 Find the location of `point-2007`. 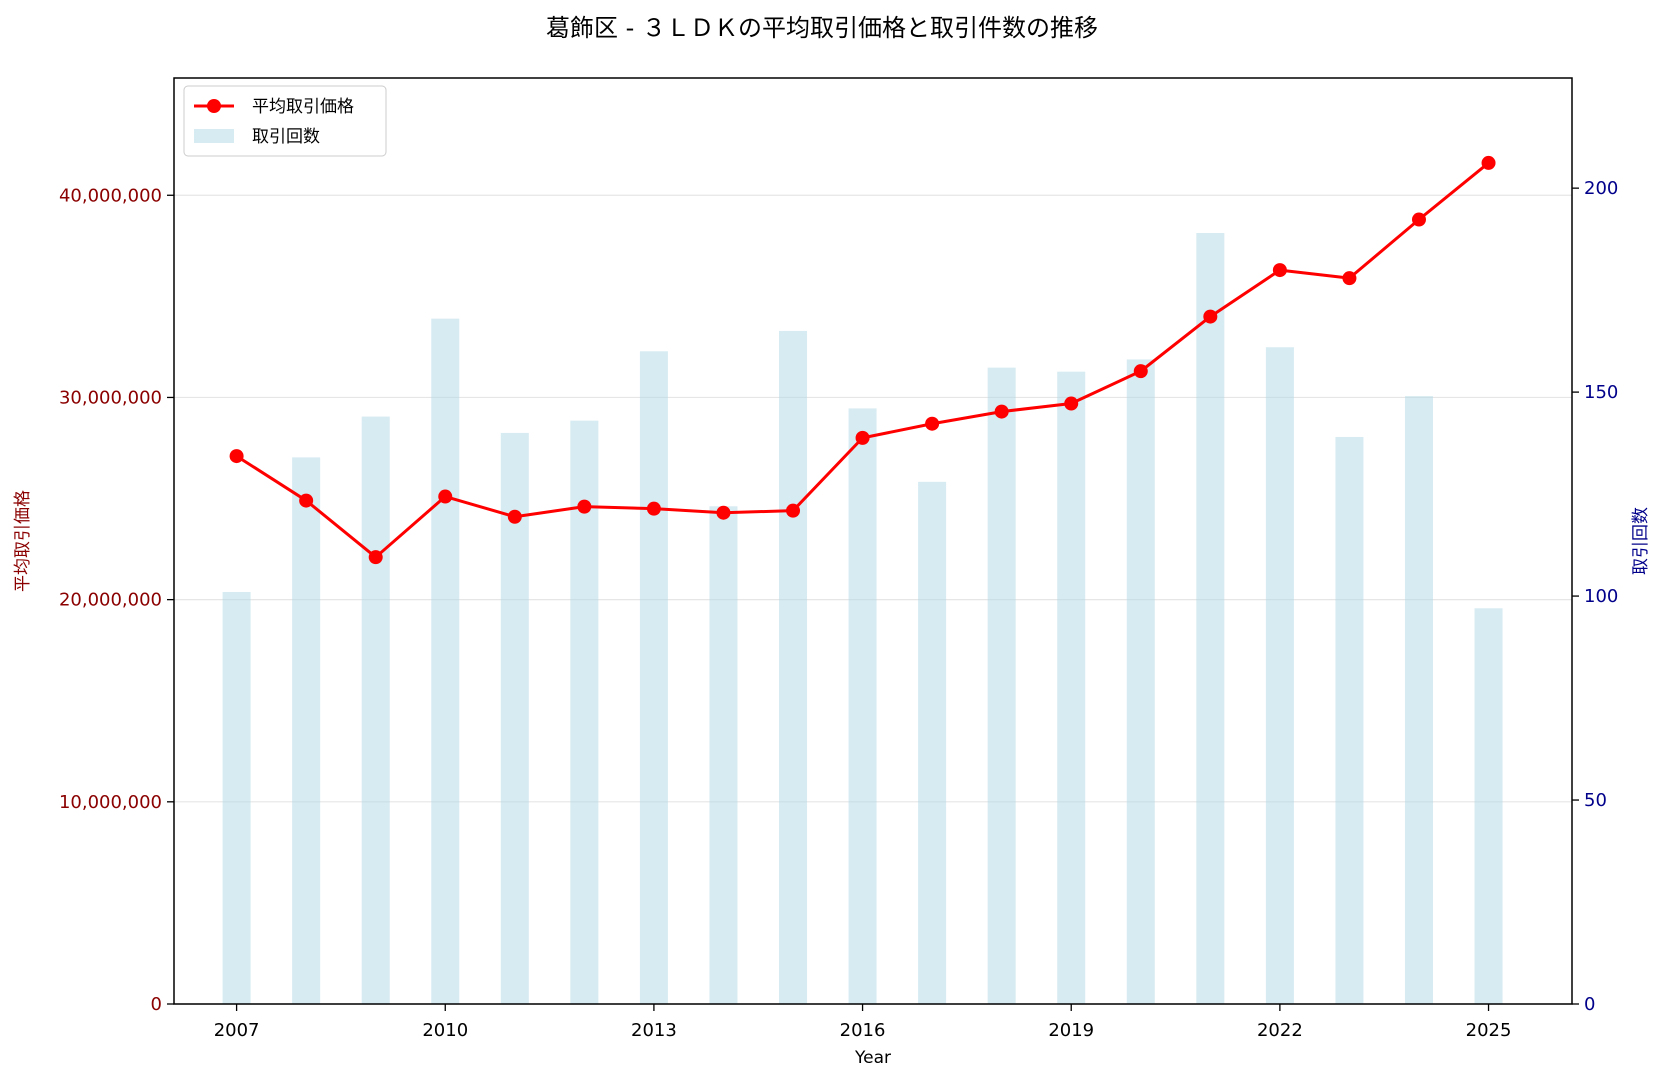

point-2007 is located at coordinates (236, 456).